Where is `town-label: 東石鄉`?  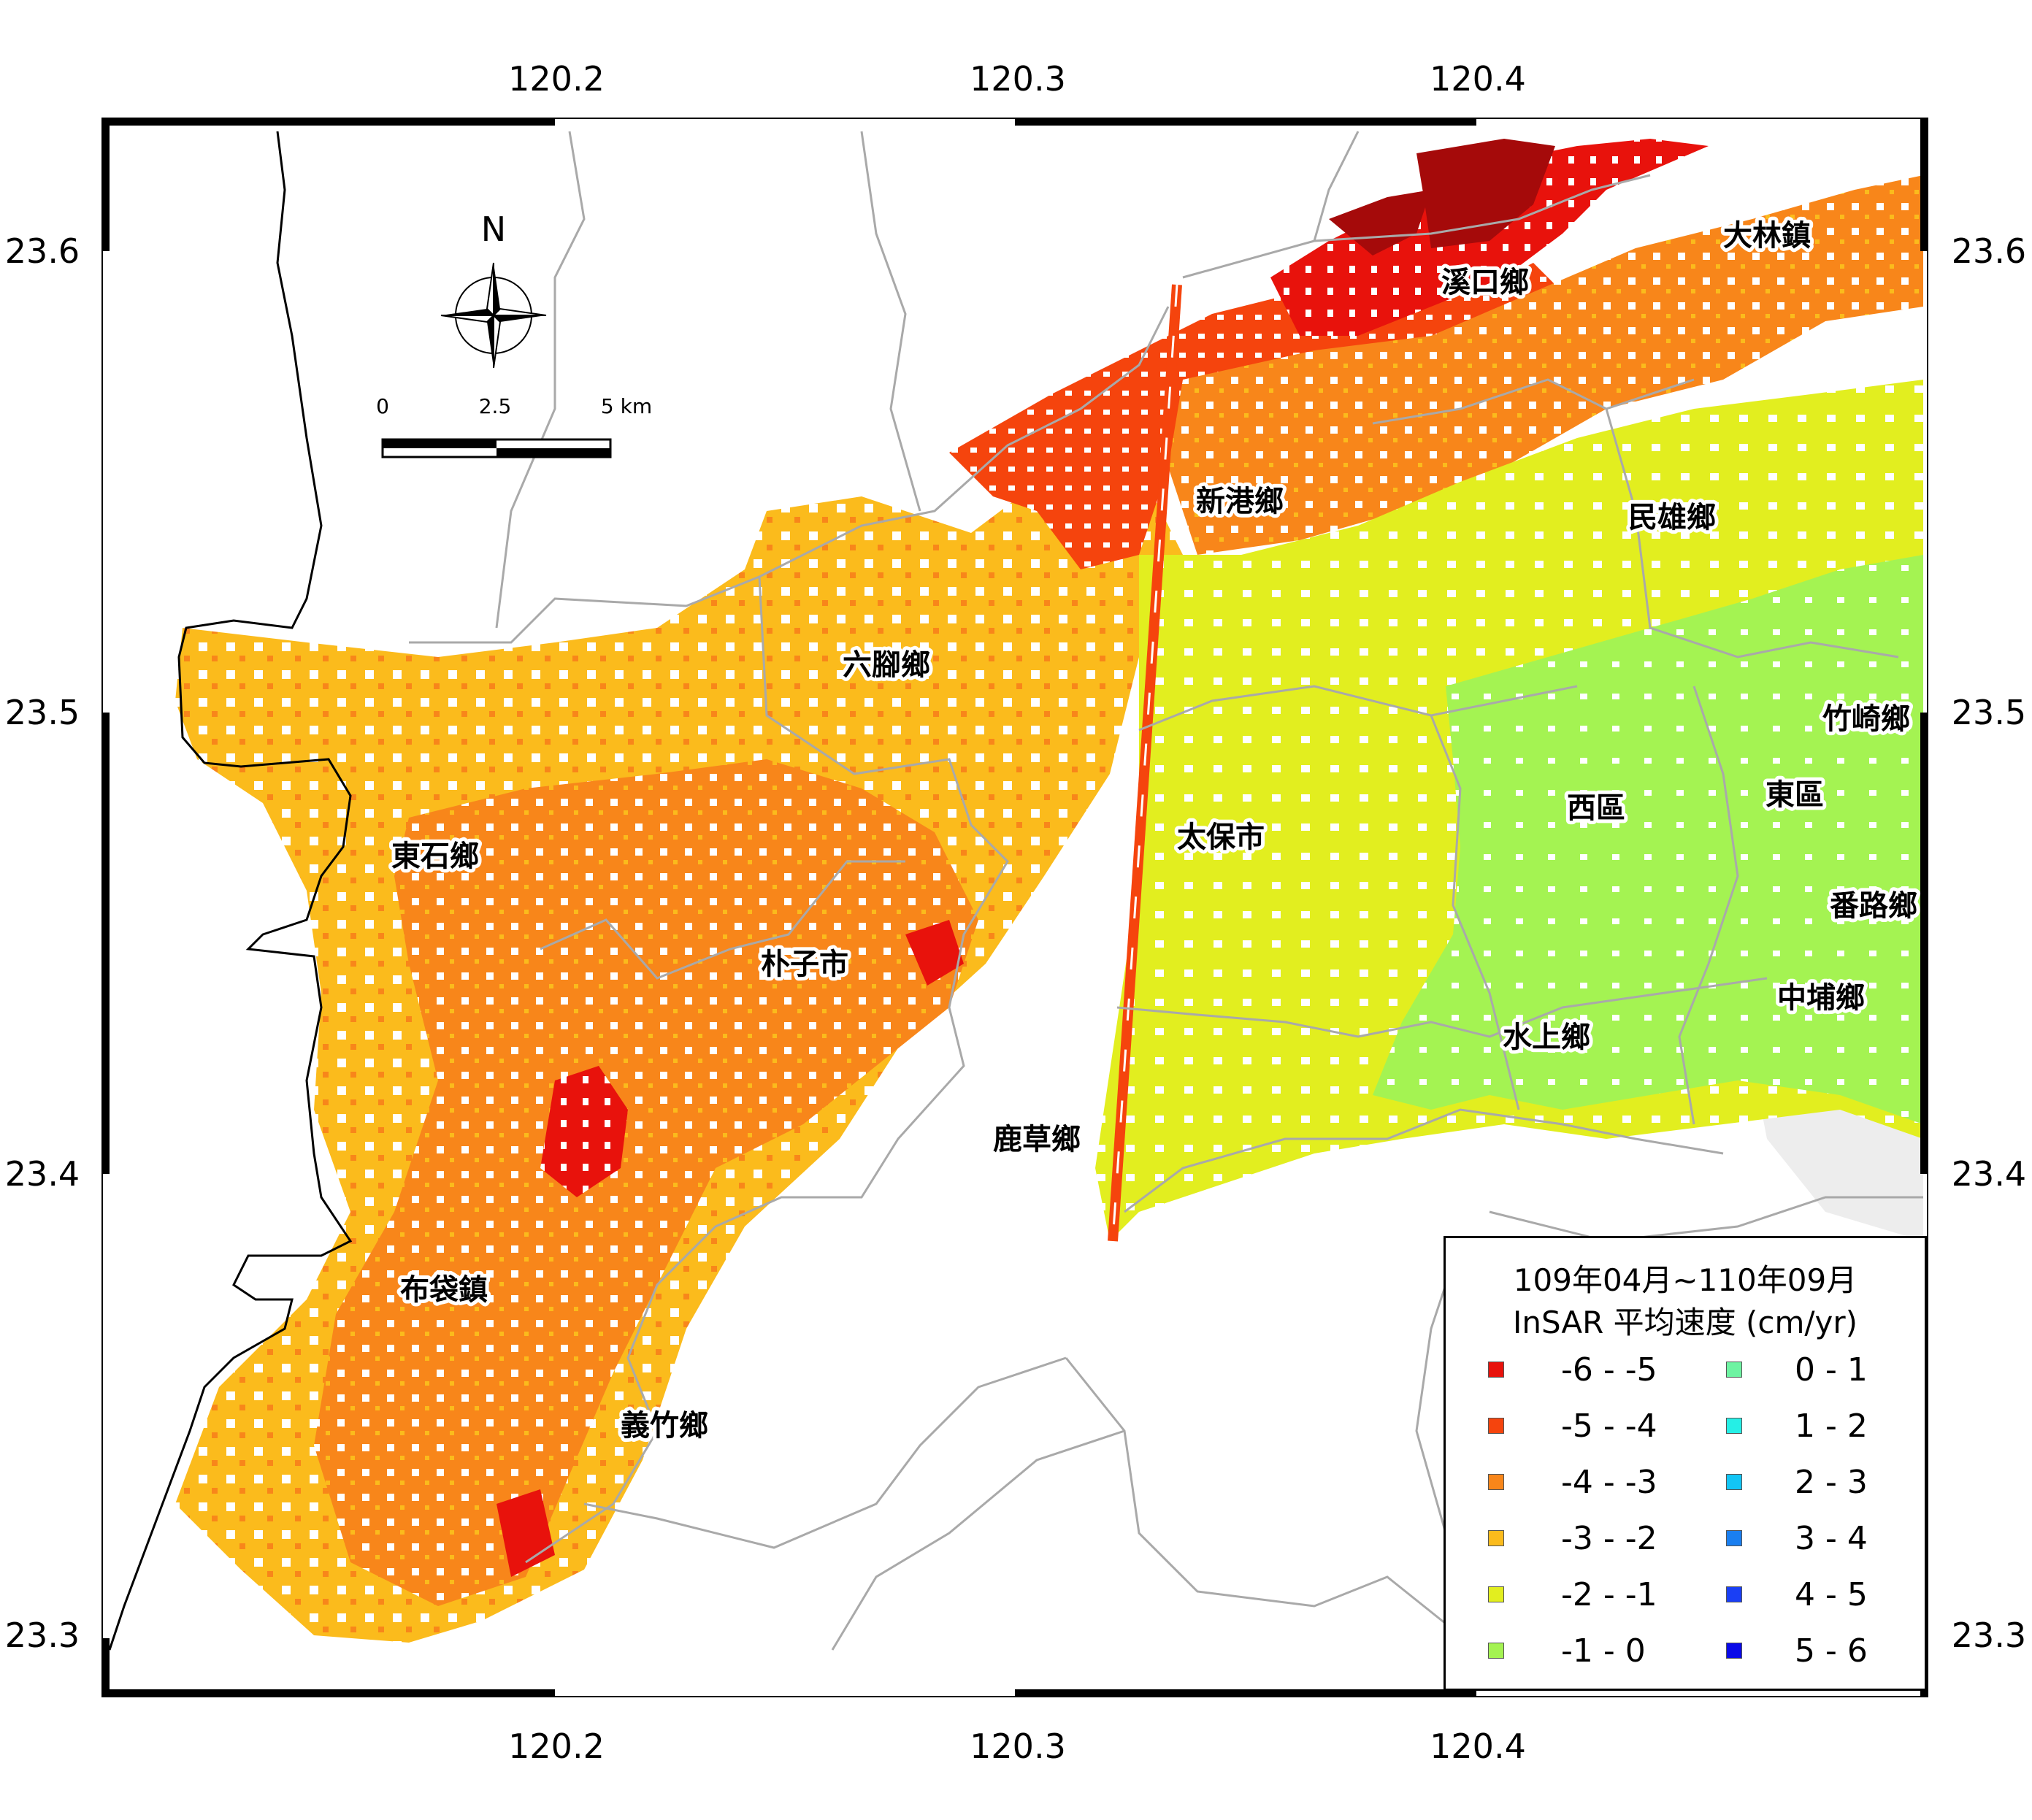 town-label: 東石鄉 is located at coordinates (435, 856).